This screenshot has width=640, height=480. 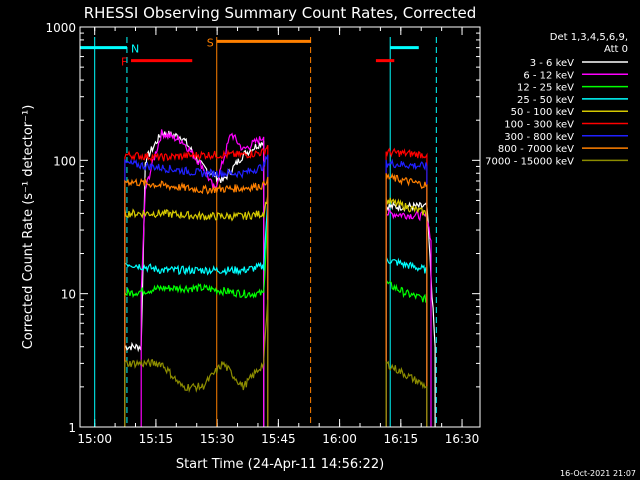 What do you see at coordinates (552, 63) in the screenshot?
I see `legend-entry-label: 3 - 6 keV` at bounding box center [552, 63].